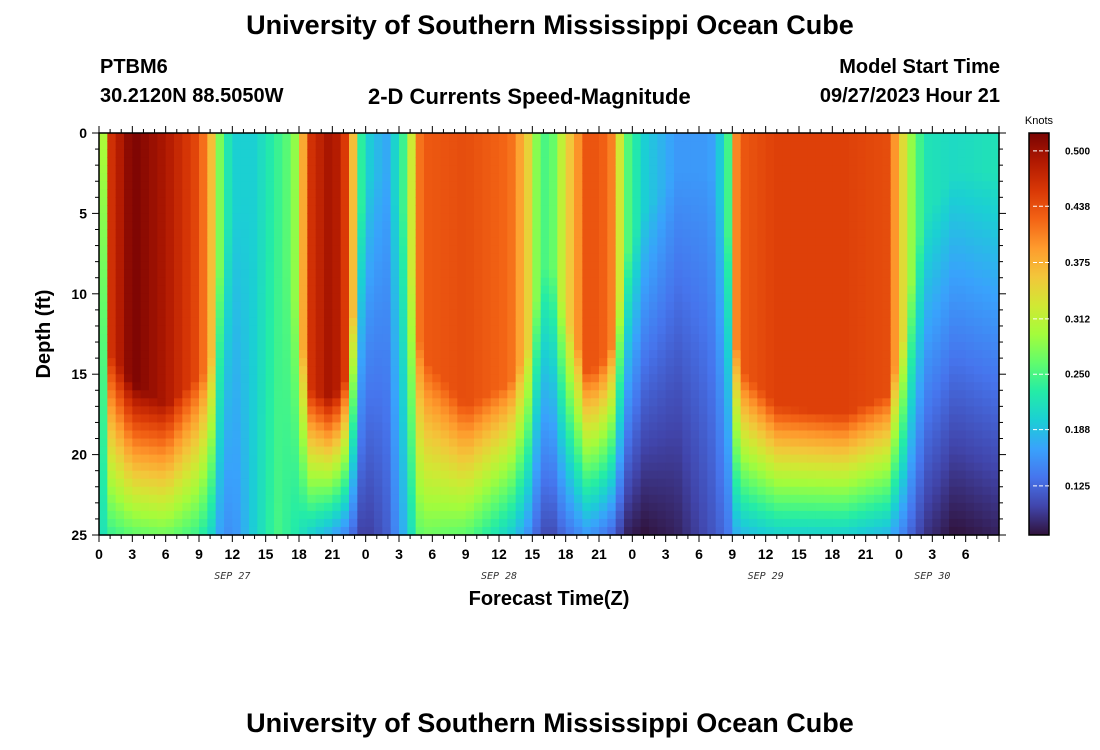 The image size is (1100, 750). What do you see at coordinates (909, 96) in the screenshot?
I see `model-start-value: 09/27/2023 Hour 21` at bounding box center [909, 96].